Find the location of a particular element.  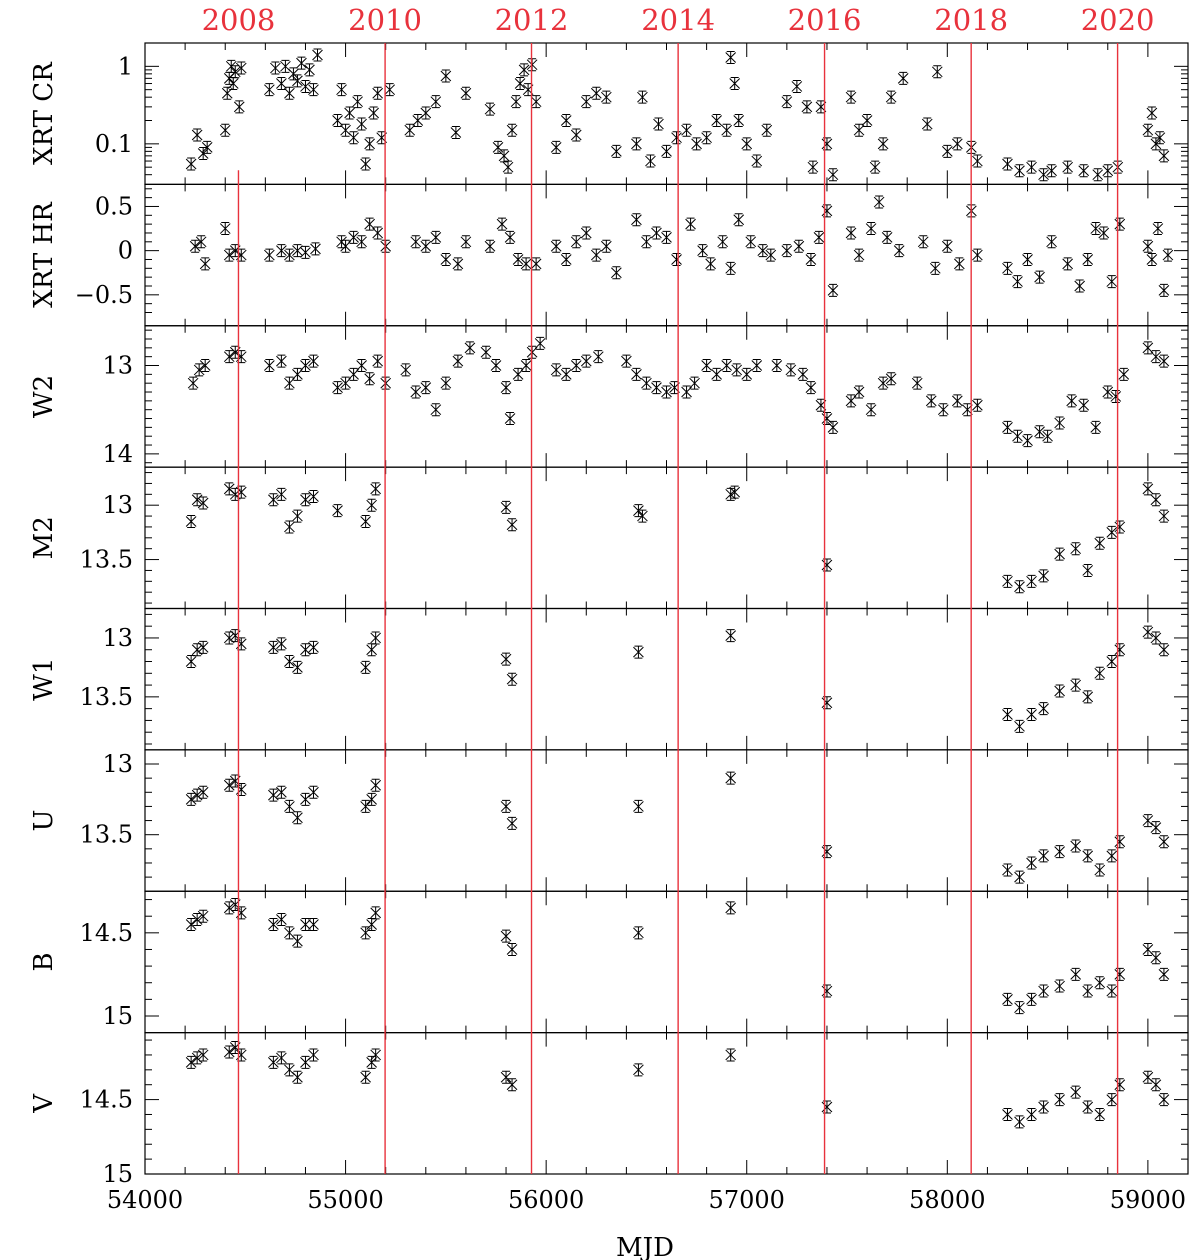

panel-b: 14.5 15 B is located at coordinates (609, 962).